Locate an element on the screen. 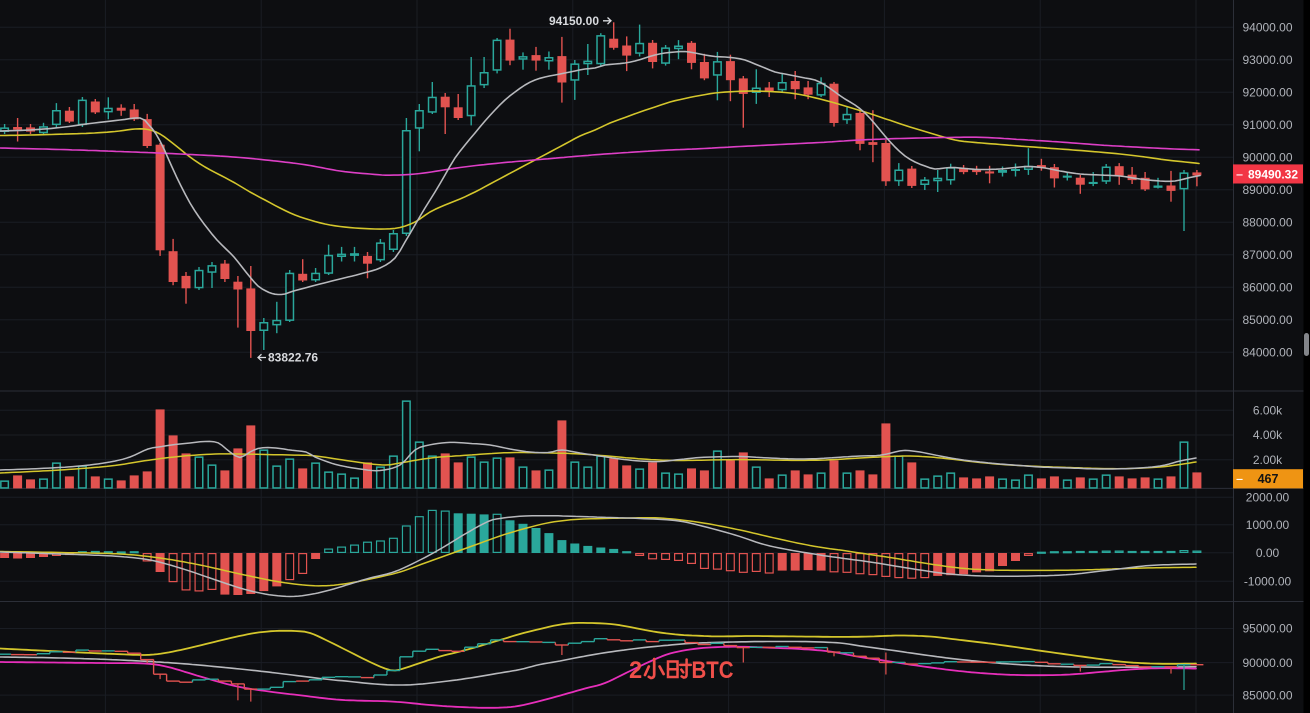 Image resolution: width=1310 pixels, height=713 pixels. svg-text: 87000.00 is located at coordinates (1267, 255).